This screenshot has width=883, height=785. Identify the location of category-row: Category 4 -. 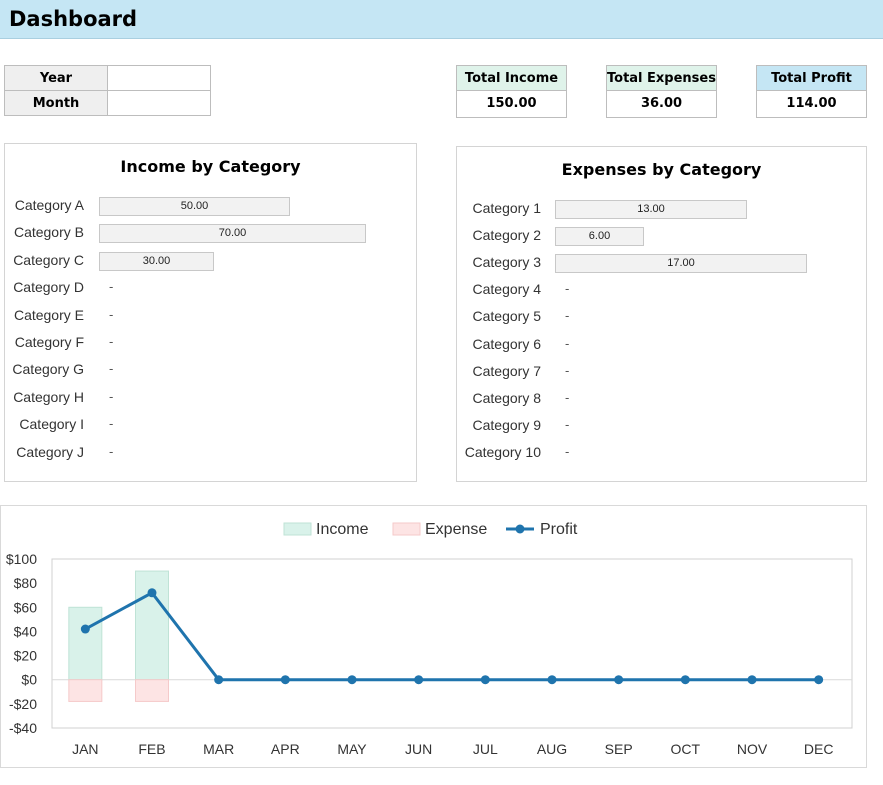
(661, 289).